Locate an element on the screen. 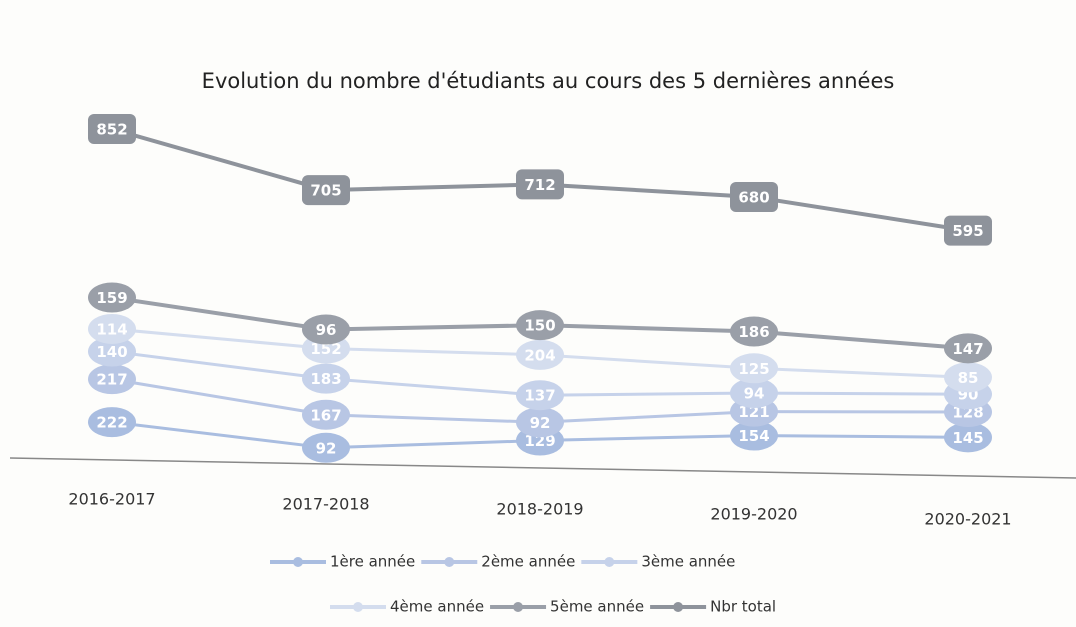 Image resolution: width=1076 pixels, height=627 pixels. data-label: 154 is located at coordinates (753, 436).